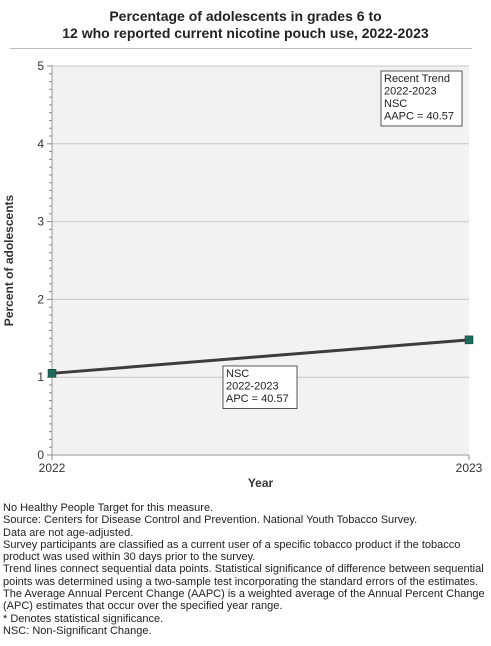 The height and width of the screenshot is (646, 491). I want to click on y-tick-label-1: 1, so click(40, 377).